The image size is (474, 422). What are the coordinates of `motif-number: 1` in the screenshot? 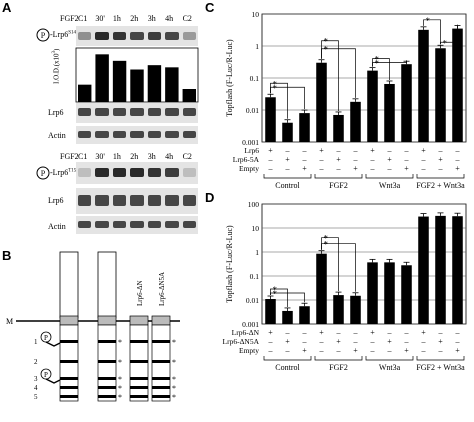 It's located at (36, 342).